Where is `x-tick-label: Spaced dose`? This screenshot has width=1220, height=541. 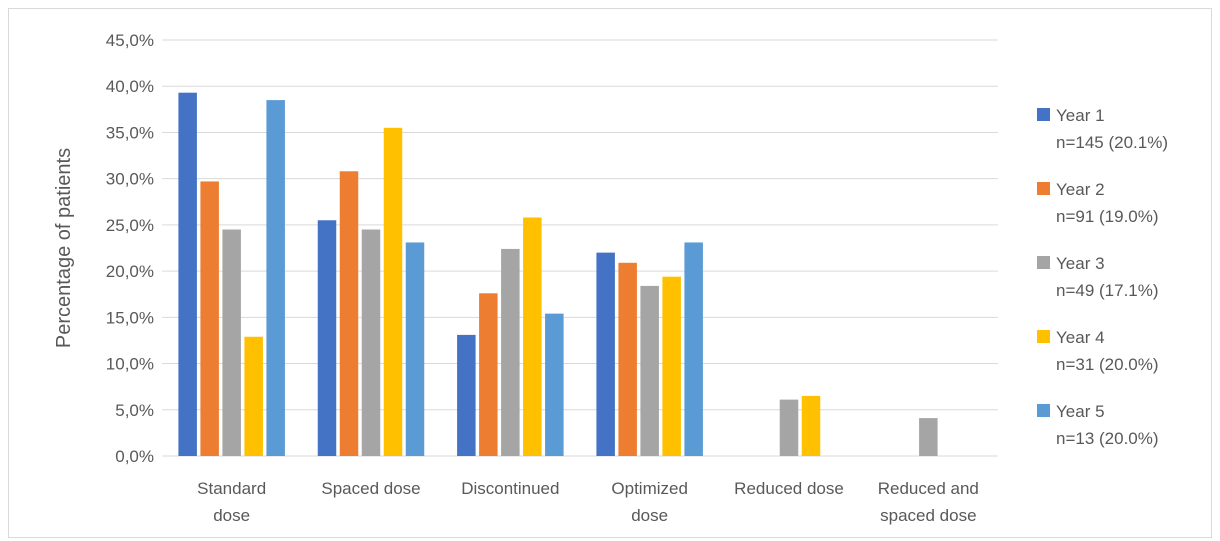 x-tick-label: Spaced dose is located at coordinates (370, 488).